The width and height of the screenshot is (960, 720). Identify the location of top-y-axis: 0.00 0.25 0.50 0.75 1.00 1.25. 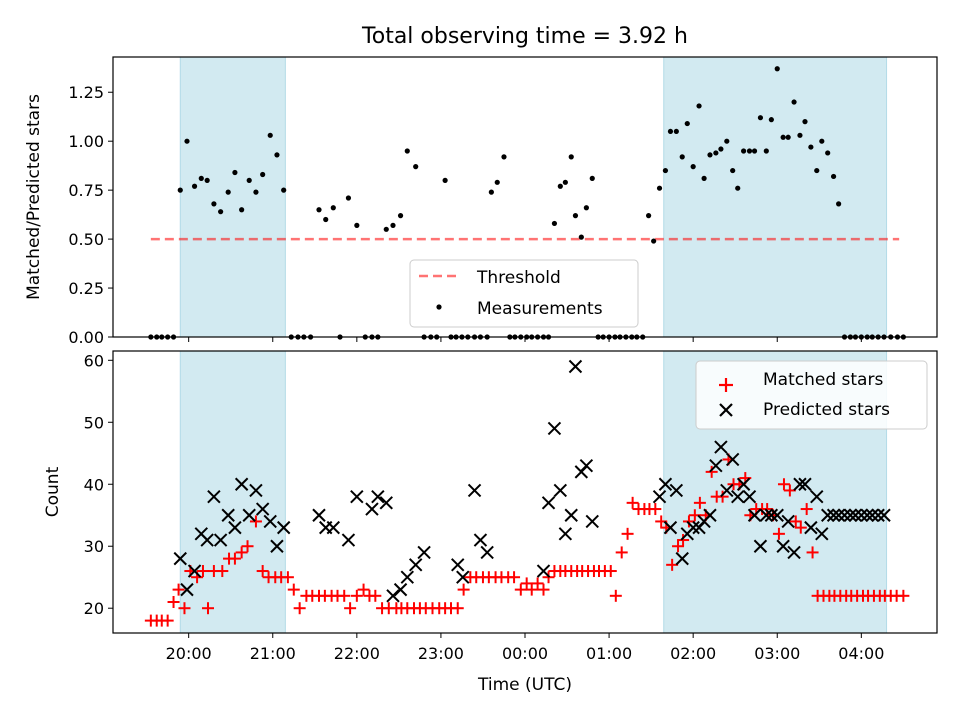
(90, 215).